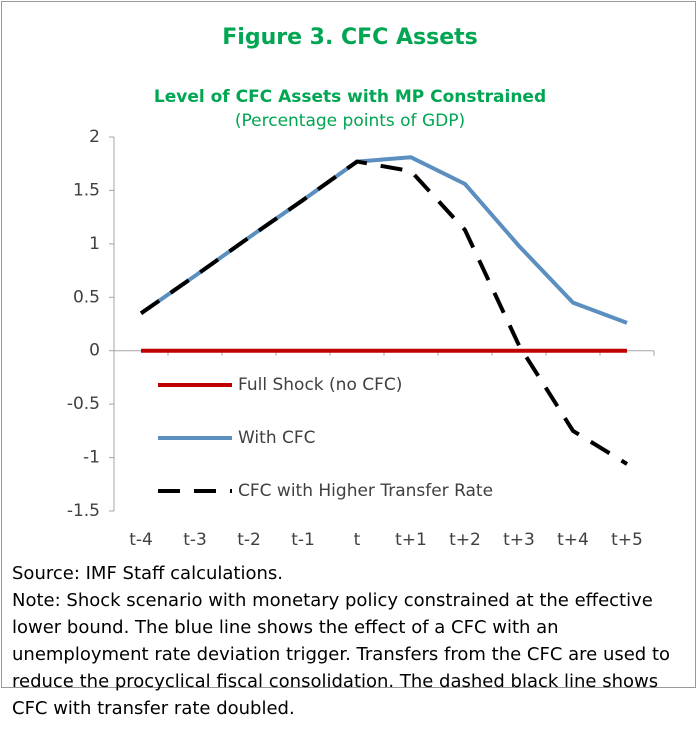 This screenshot has width=699, height=746. I want to click on y-tick-label: -1.5, so click(83, 511).